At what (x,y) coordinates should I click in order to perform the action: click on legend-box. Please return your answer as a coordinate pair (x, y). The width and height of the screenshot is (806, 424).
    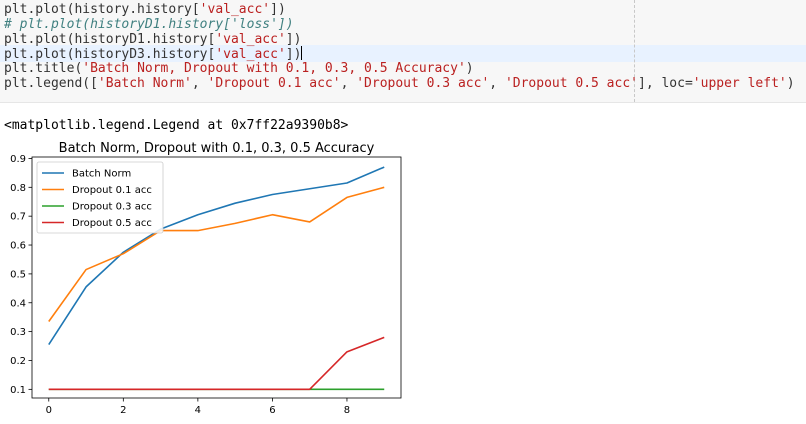
    Looking at the image, I should click on (100, 197).